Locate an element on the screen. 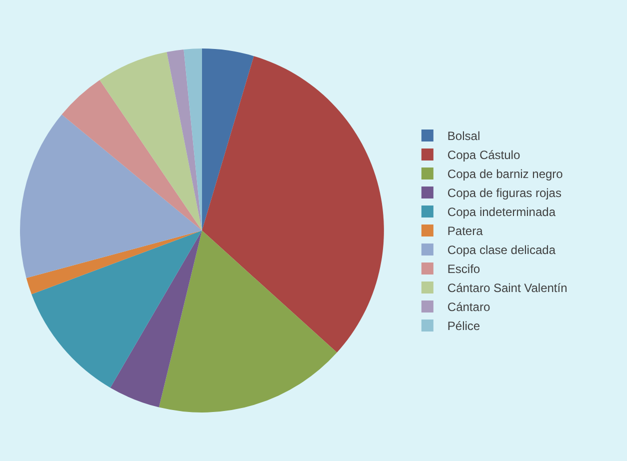  legend-label: Patera is located at coordinates (465, 231).